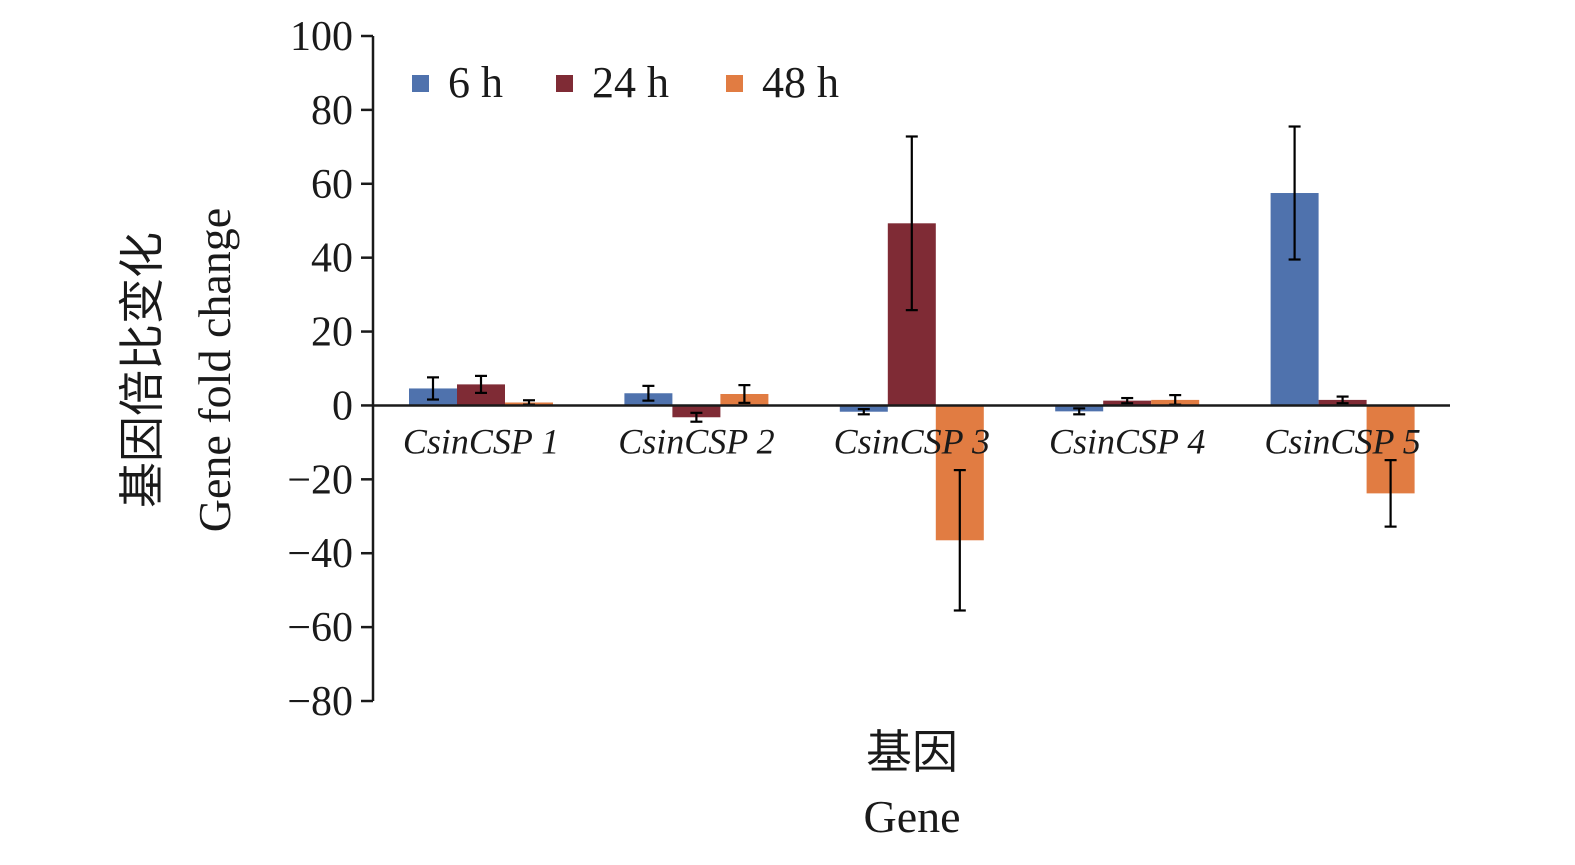  What do you see at coordinates (320, 702) in the screenshot?
I see `y-tick-label: −80` at bounding box center [320, 702].